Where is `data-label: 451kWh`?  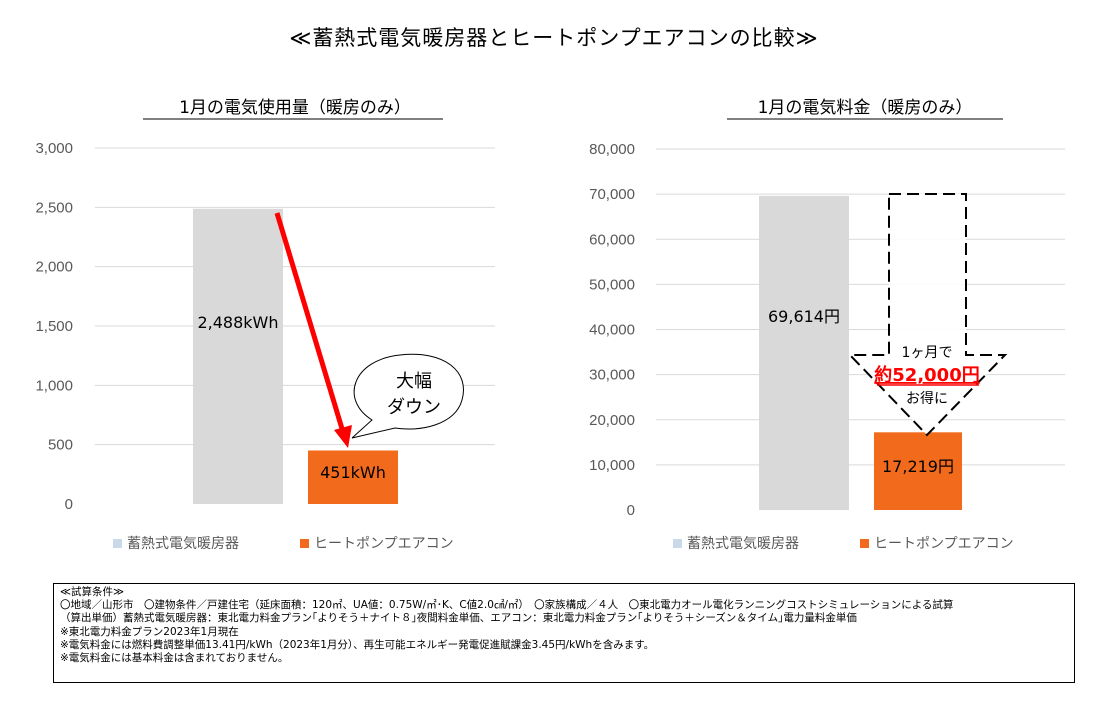
data-label: 451kWh is located at coordinates (353, 472).